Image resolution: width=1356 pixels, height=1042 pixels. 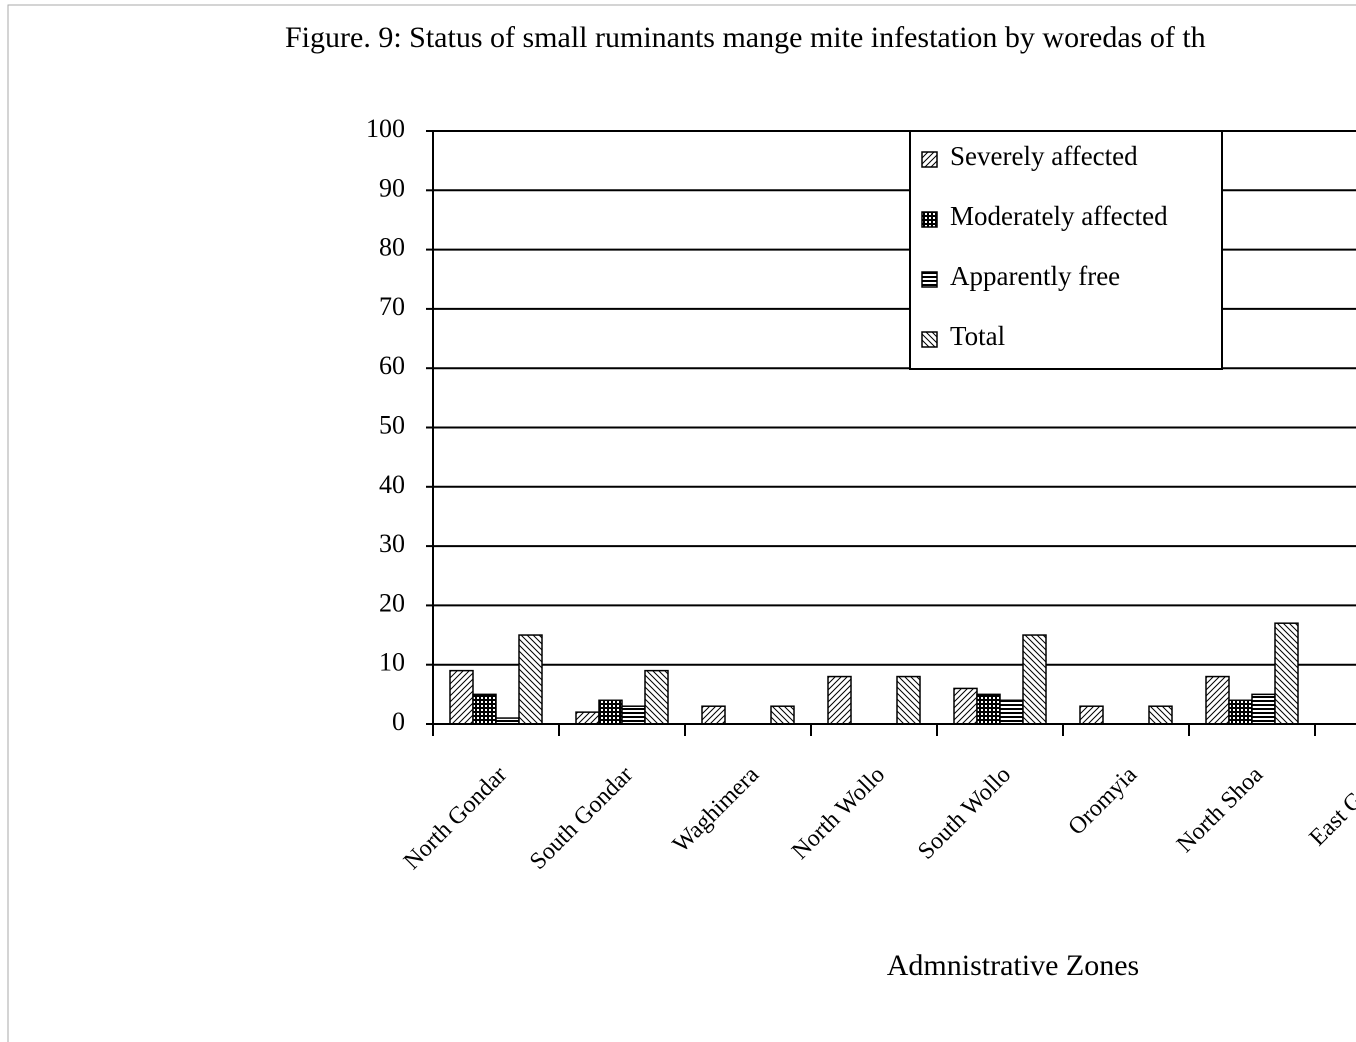 I want to click on y-tick-label: 20, so click(x=392, y=602).